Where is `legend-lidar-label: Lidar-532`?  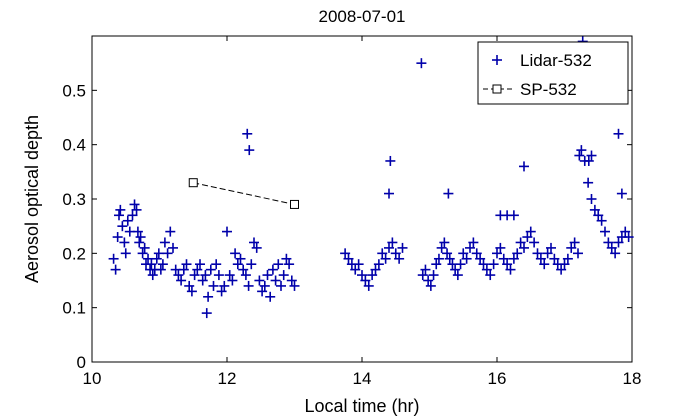 legend-lidar-label: Lidar-532 is located at coordinates (556, 60).